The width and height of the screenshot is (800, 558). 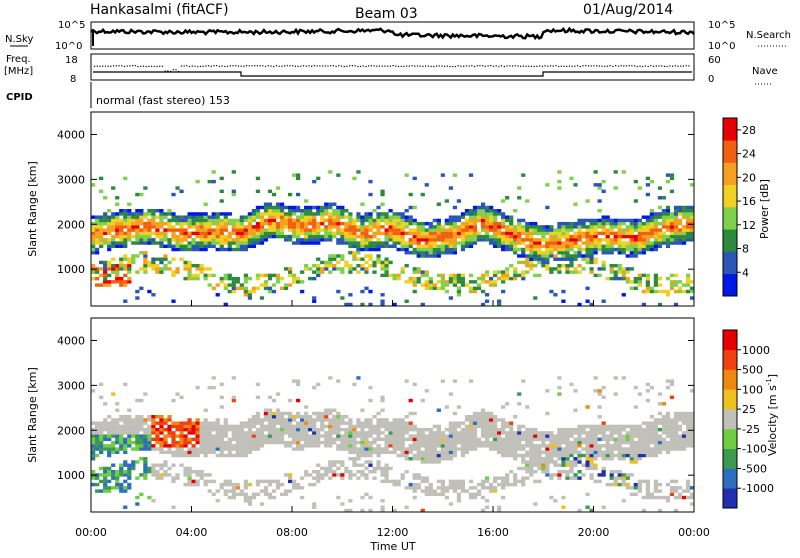 What do you see at coordinates (764, 209) in the screenshot?
I see `power-colorbar-label: Power [dB]` at bounding box center [764, 209].